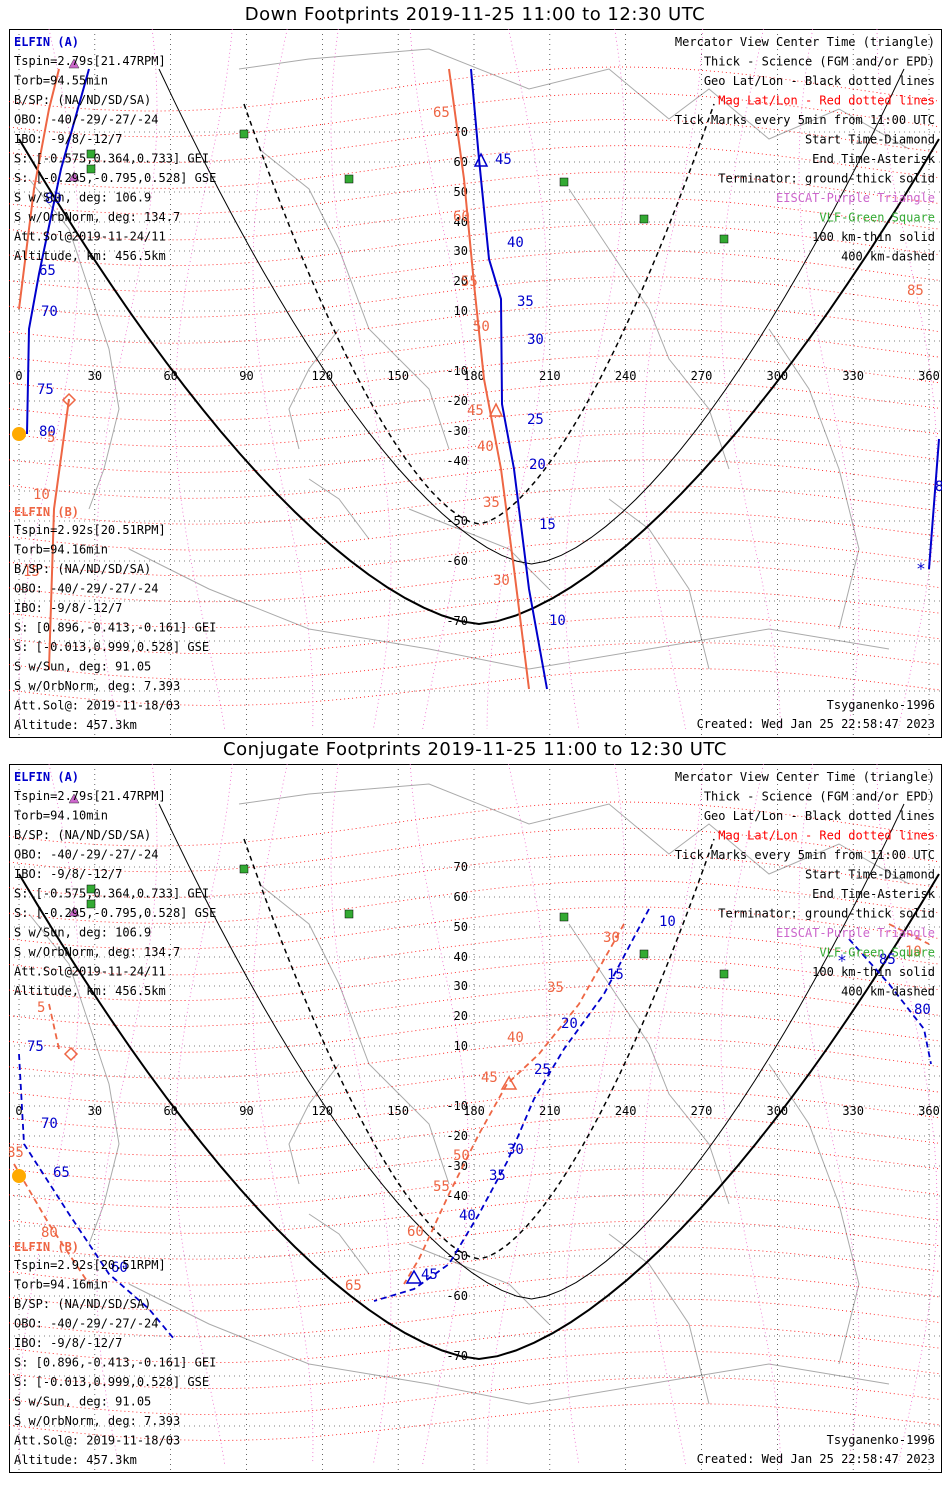 Image resolution: width=950 pixels, height=1500 pixels. I want to click on elfin-a-track-label: 25, so click(542, 1070).